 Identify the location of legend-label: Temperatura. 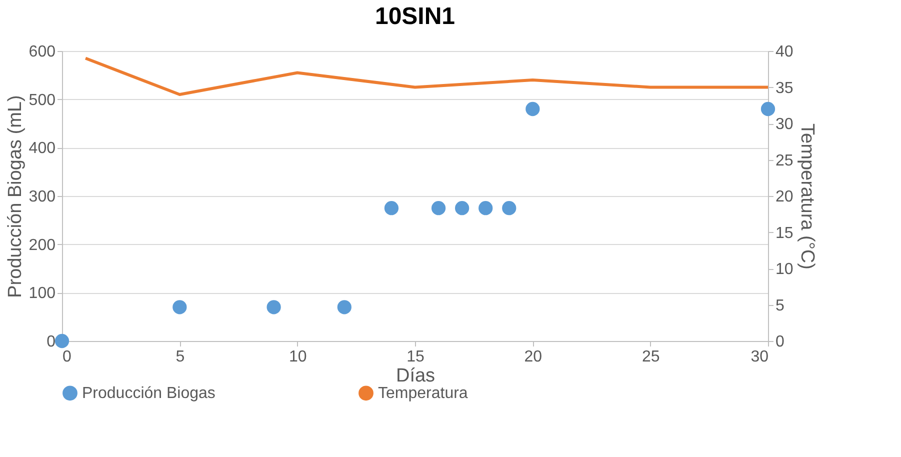
(423, 393).